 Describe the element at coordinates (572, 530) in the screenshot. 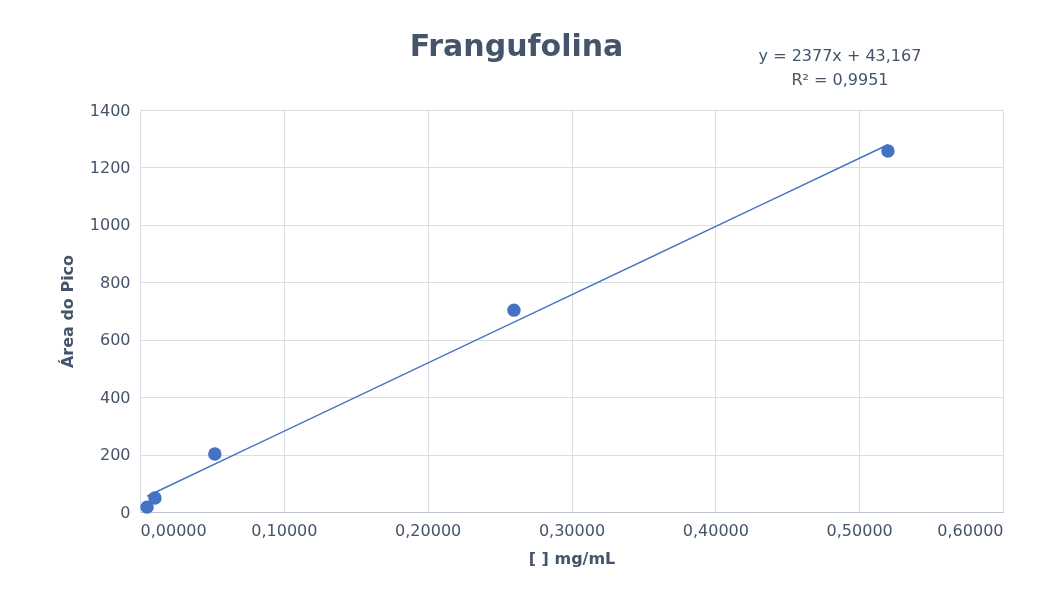

I see `x-tick-label: 0,30000` at that location.